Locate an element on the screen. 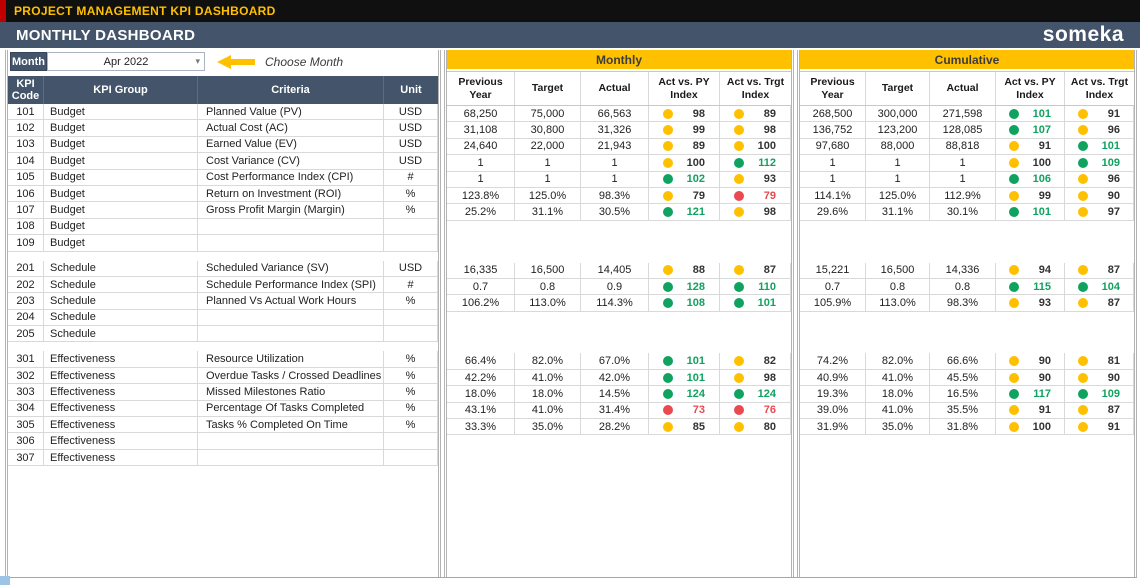 This screenshot has height=585, width=1140. actual-cell: 14,336 is located at coordinates (963, 270).